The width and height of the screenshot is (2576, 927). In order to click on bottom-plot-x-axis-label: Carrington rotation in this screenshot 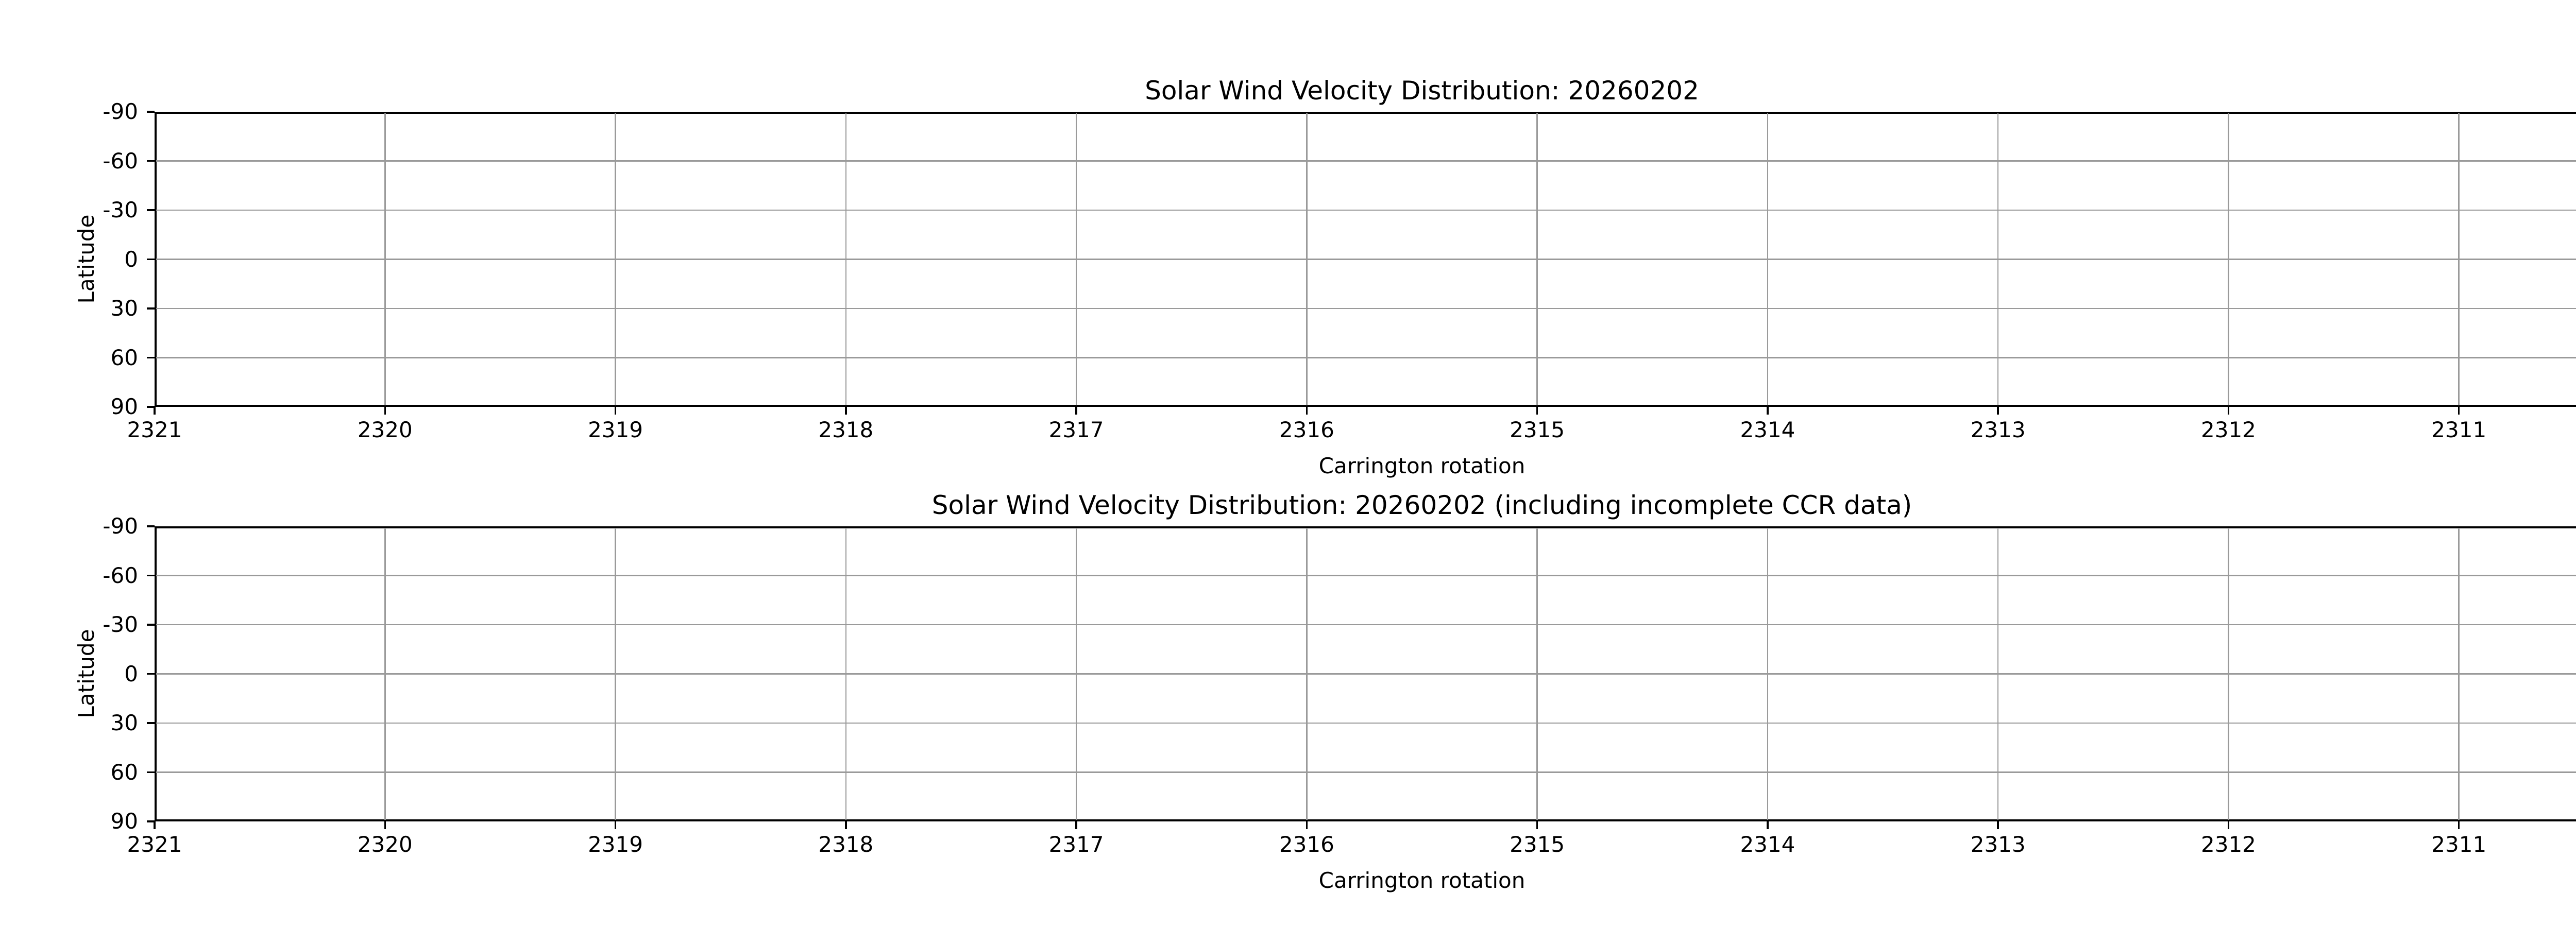, I will do `click(1422, 880)`.